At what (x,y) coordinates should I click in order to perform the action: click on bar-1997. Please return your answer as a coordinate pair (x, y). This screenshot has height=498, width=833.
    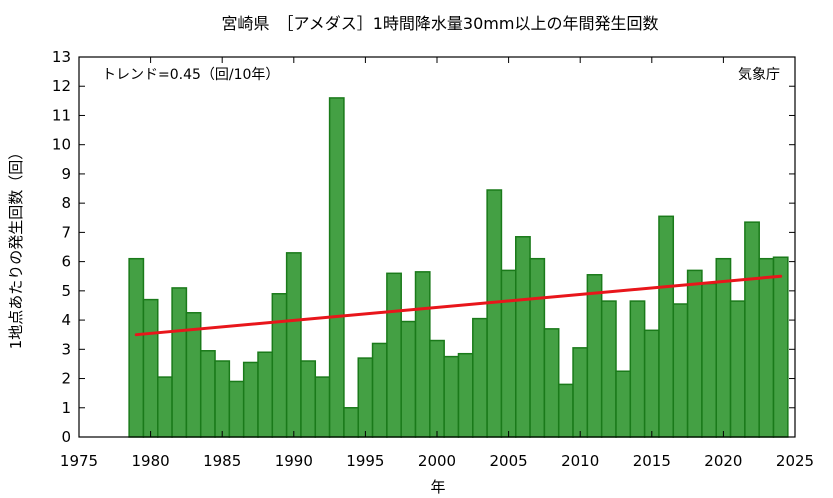
    Looking at the image, I should click on (394, 355).